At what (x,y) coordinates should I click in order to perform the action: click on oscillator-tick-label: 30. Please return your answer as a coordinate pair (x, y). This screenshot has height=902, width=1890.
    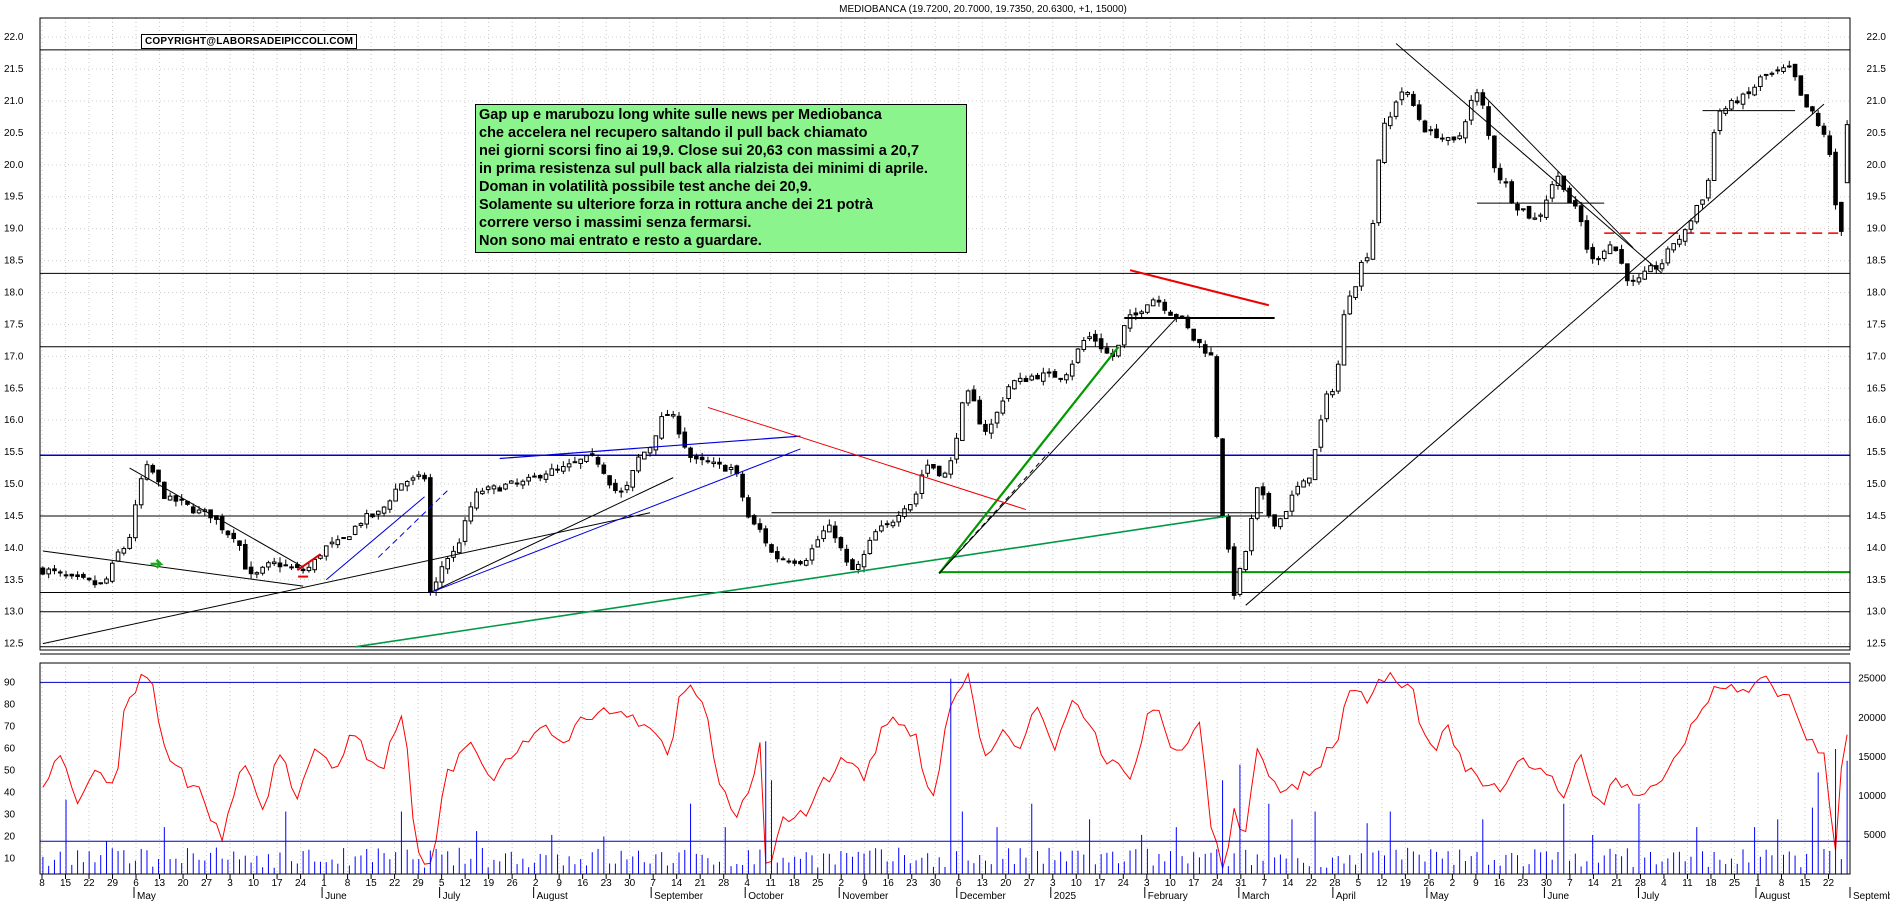
    Looking at the image, I should click on (10, 815).